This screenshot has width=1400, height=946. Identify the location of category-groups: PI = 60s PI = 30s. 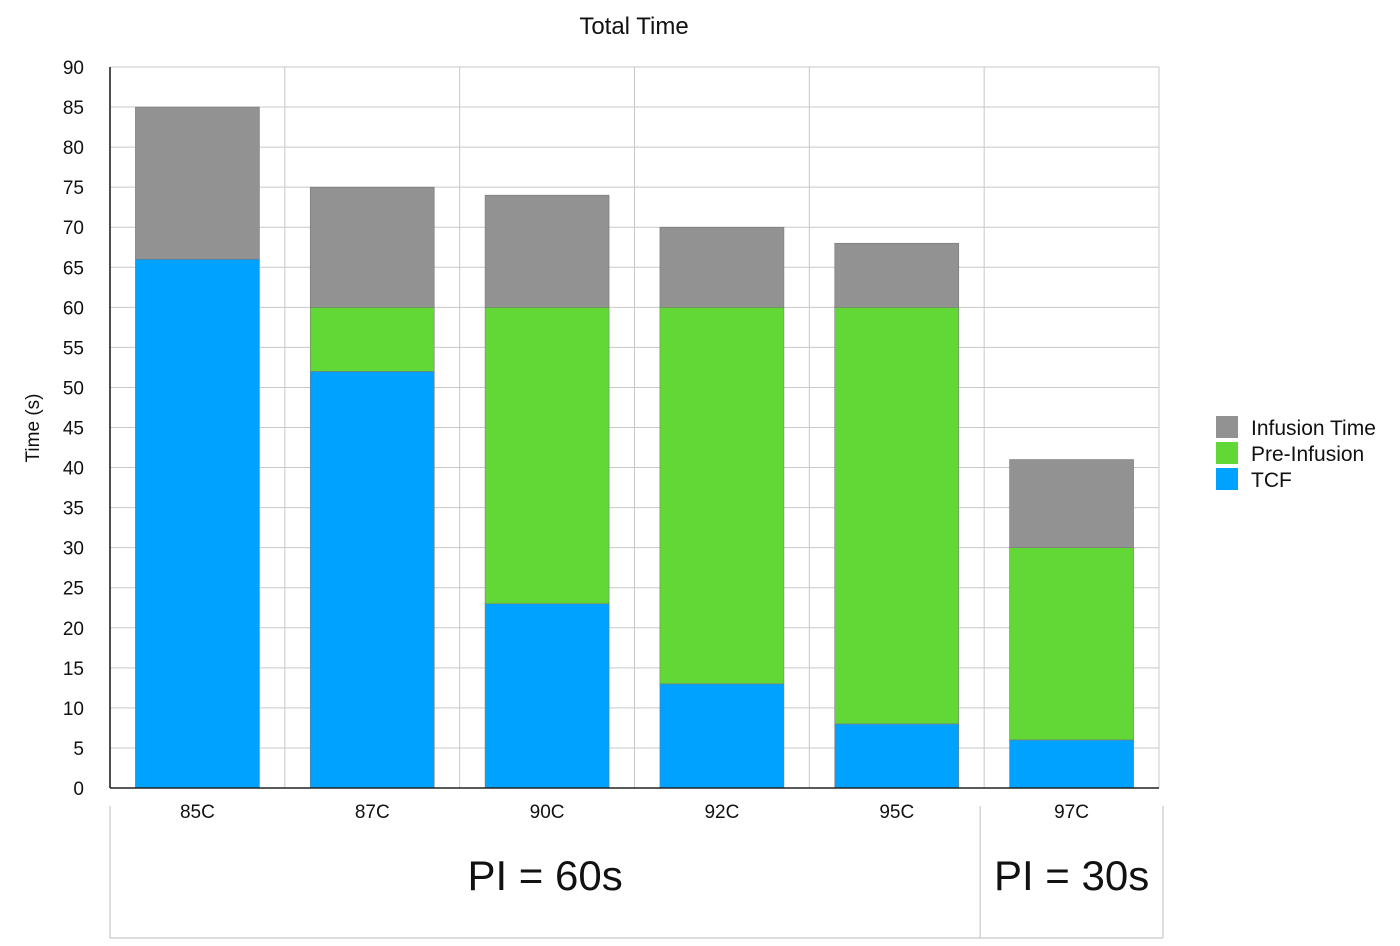
(636, 872).